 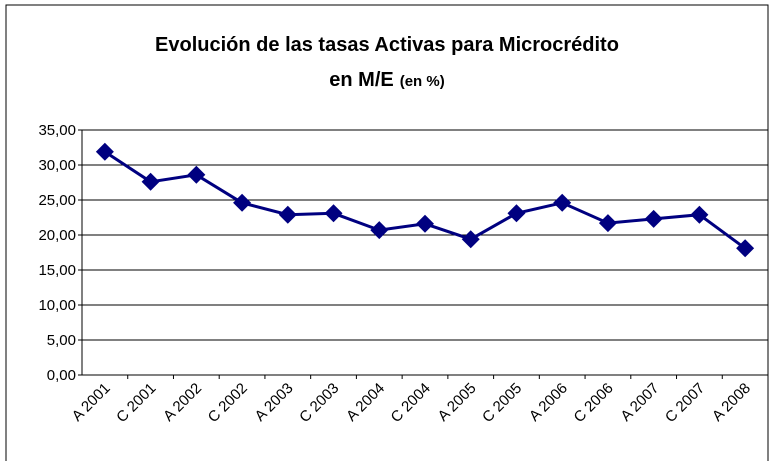 What do you see at coordinates (57, 130) in the screenshot?
I see `y-tick-label: 35,00` at bounding box center [57, 130].